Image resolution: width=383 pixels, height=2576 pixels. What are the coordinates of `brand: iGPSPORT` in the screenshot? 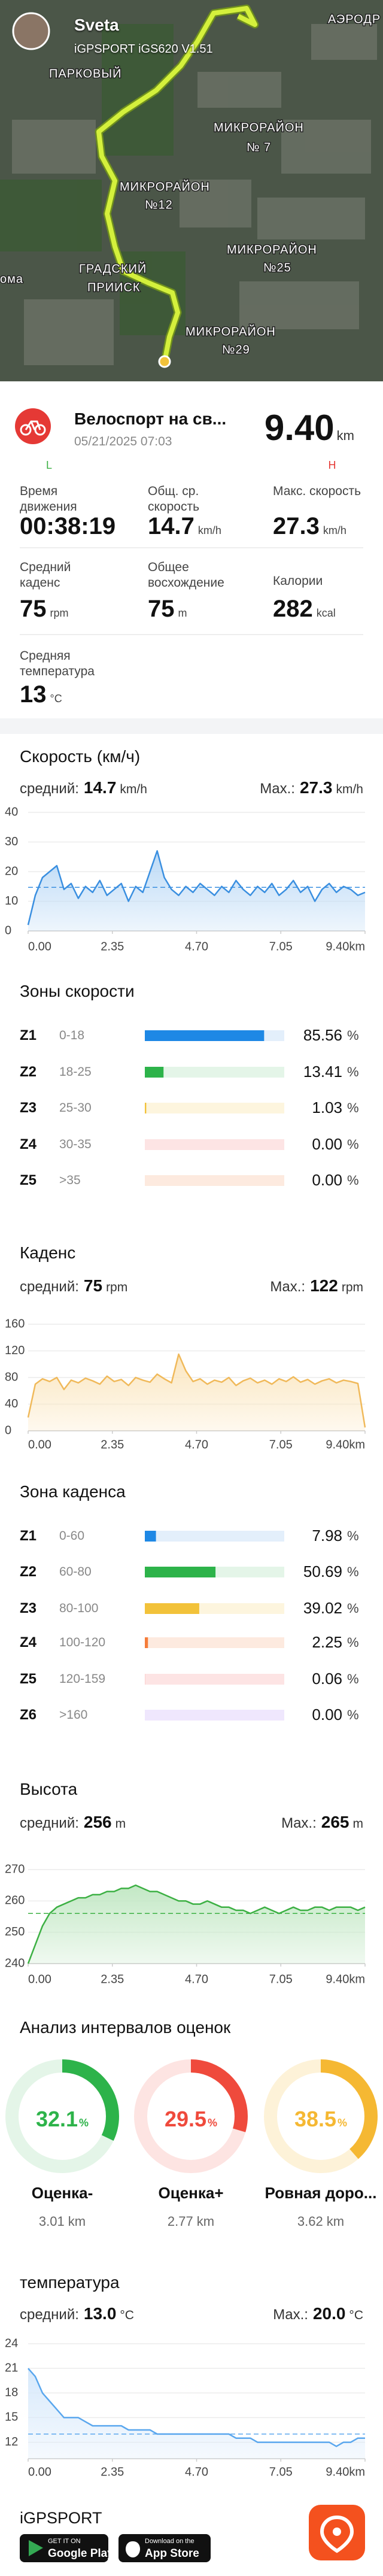 It's located at (61, 2517).